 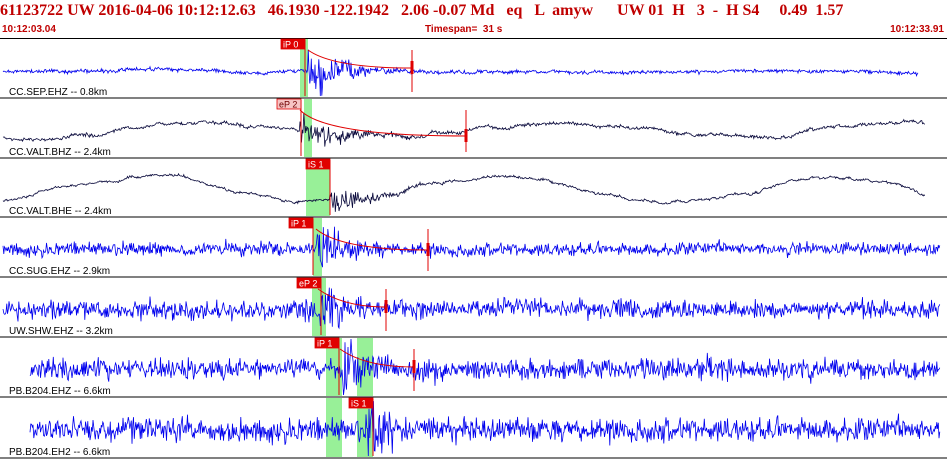 I want to click on trace-row: iP 1 PB.B204.EHZ -- 6.6km, so click(x=473, y=367).